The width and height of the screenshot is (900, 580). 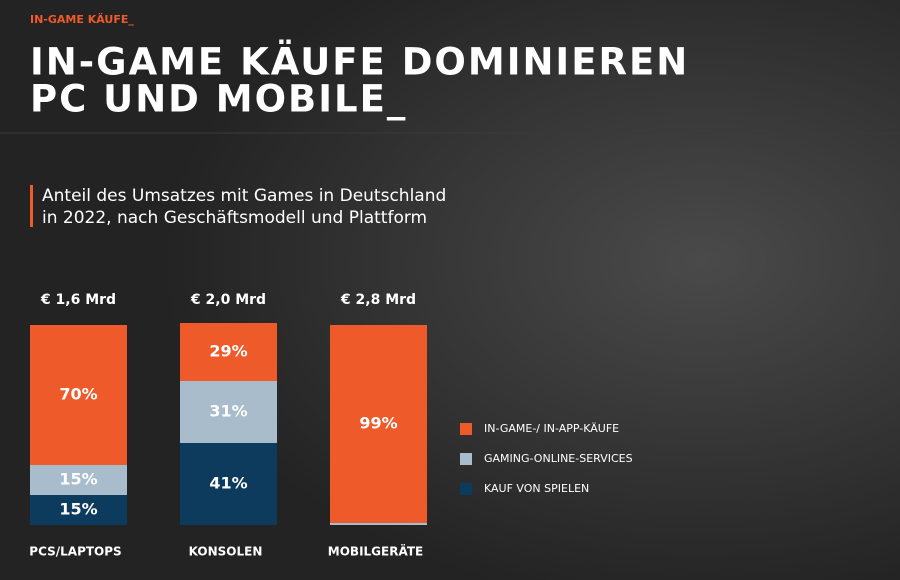 I want to click on value-label: 41%, so click(x=228, y=483).